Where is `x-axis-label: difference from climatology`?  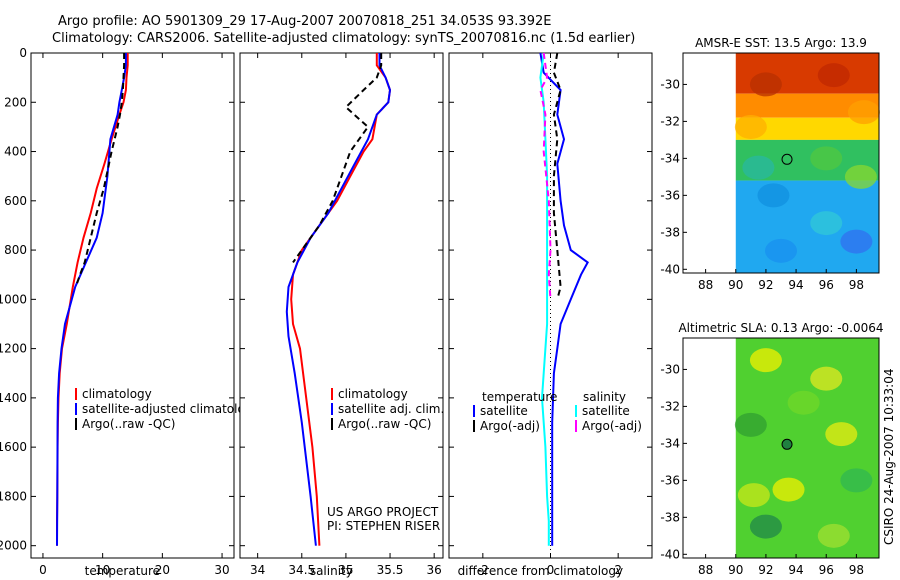 x-axis-label: difference from climatology is located at coordinates (541, 571).